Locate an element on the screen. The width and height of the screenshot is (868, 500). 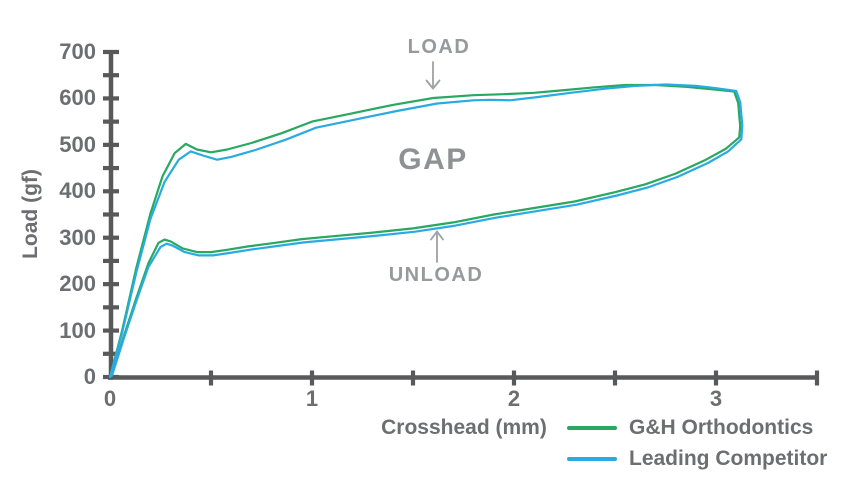
unload-arrowhead-icon is located at coordinates (437, 235).